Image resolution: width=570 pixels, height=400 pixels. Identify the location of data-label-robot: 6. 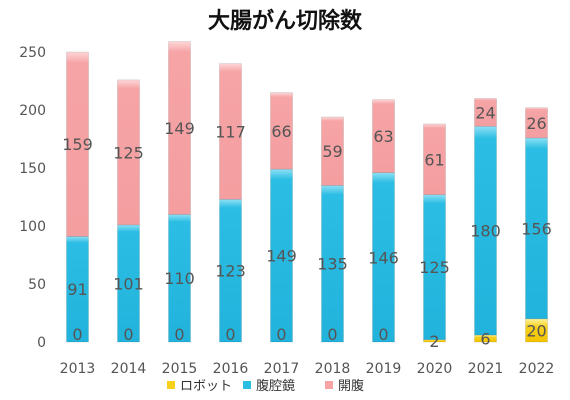
(485, 339).